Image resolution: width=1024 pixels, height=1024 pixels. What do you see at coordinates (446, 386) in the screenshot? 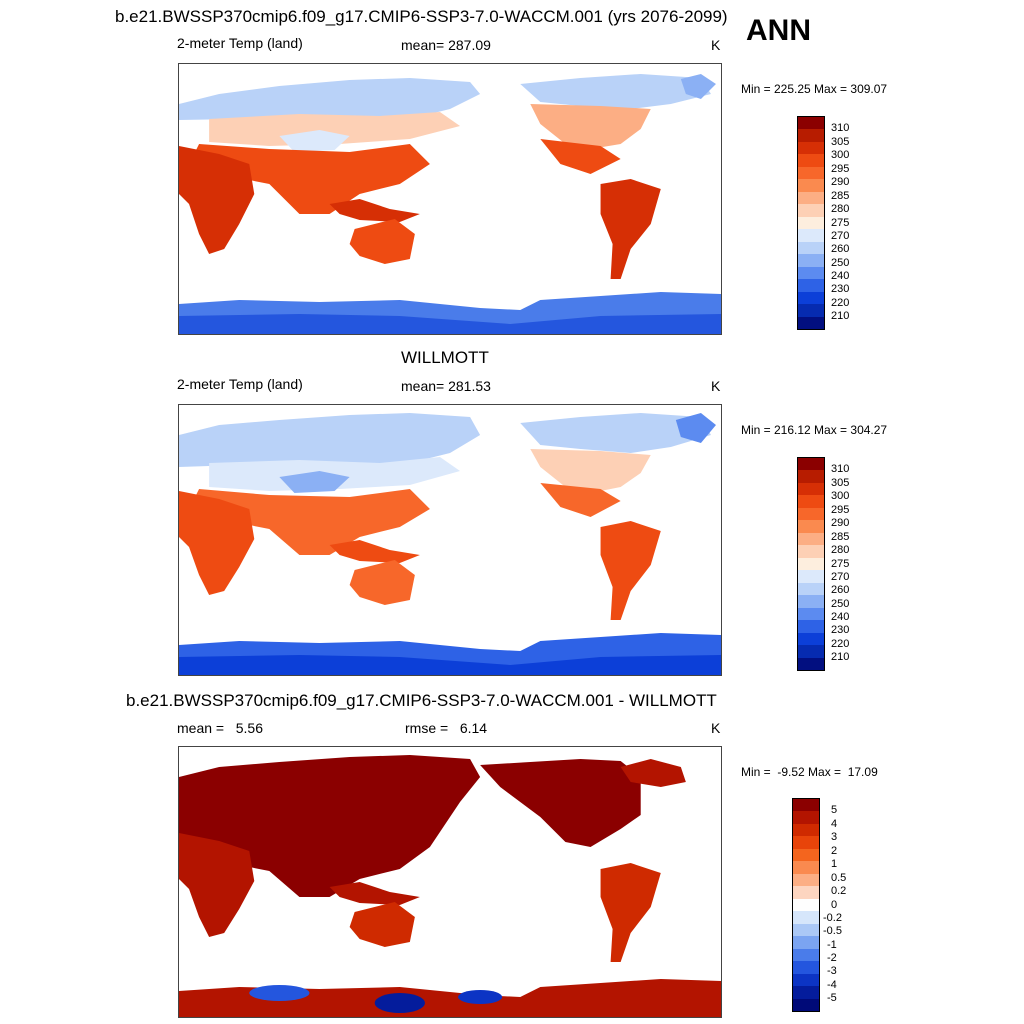
I see `mean-label: mean= 281.53` at bounding box center [446, 386].